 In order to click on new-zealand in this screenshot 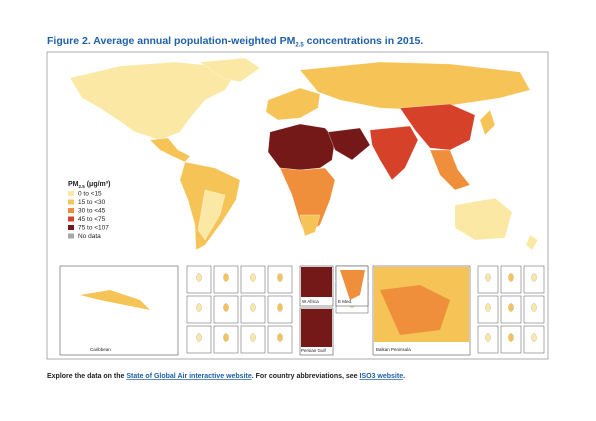, I will do `click(532, 242)`.